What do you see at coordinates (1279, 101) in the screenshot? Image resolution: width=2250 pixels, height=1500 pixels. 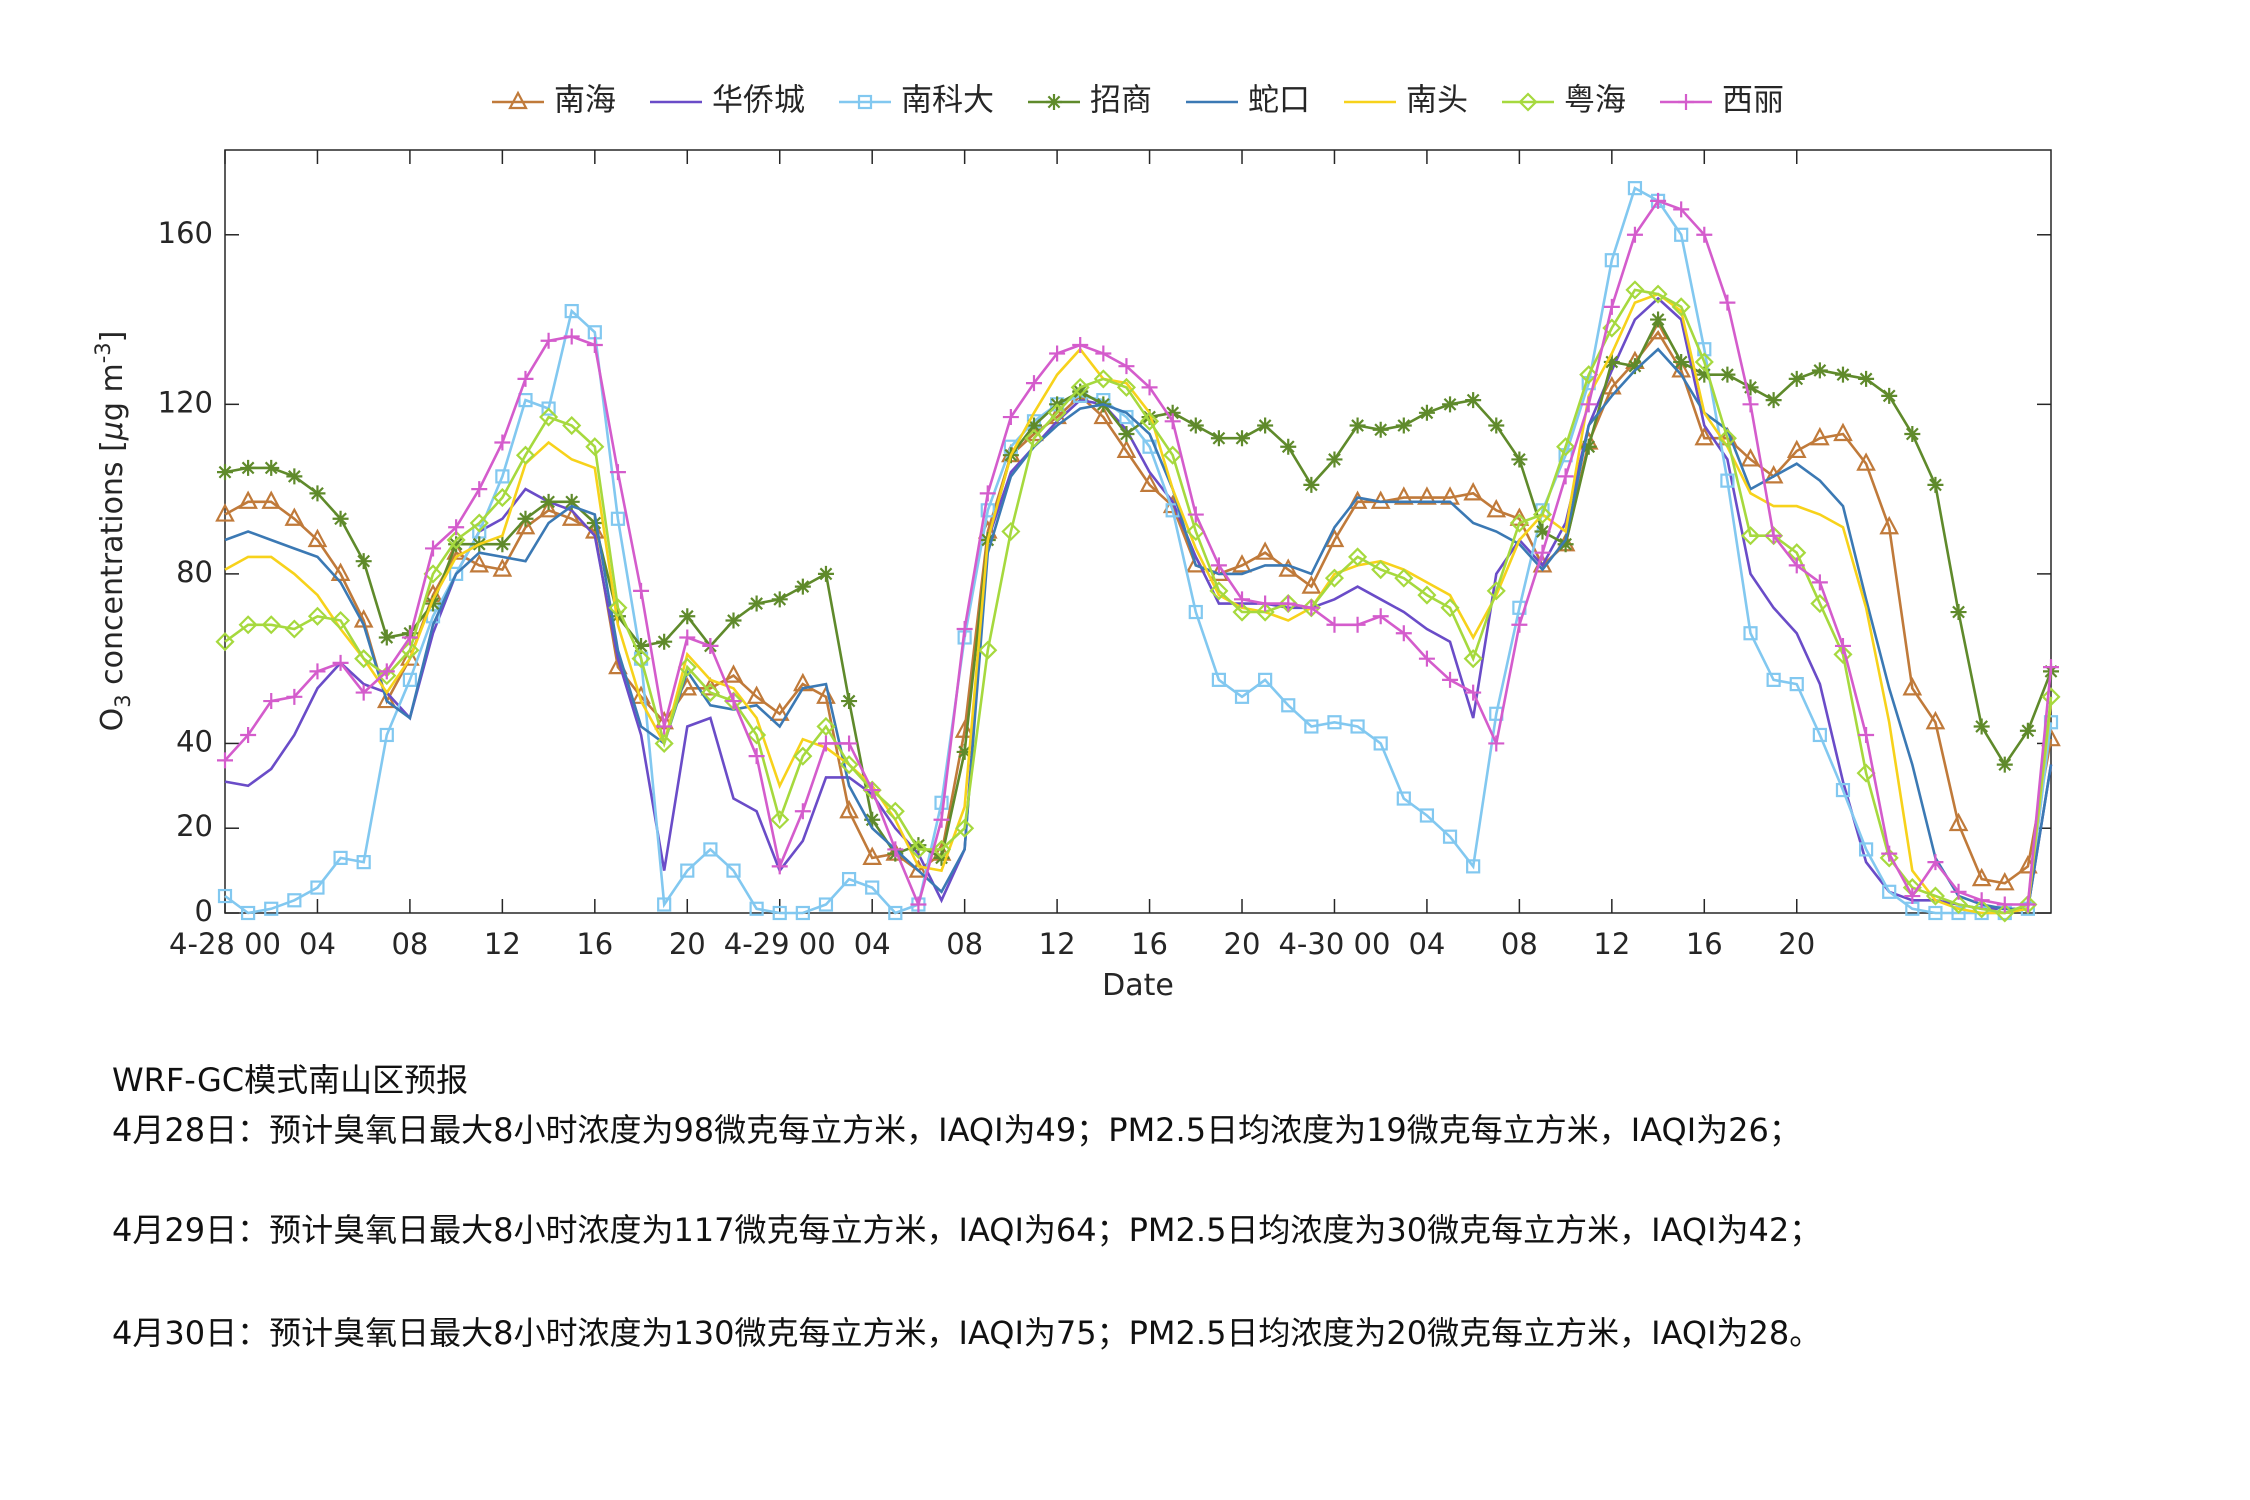 I see `legend-label: 蛇口` at bounding box center [1279, 101].